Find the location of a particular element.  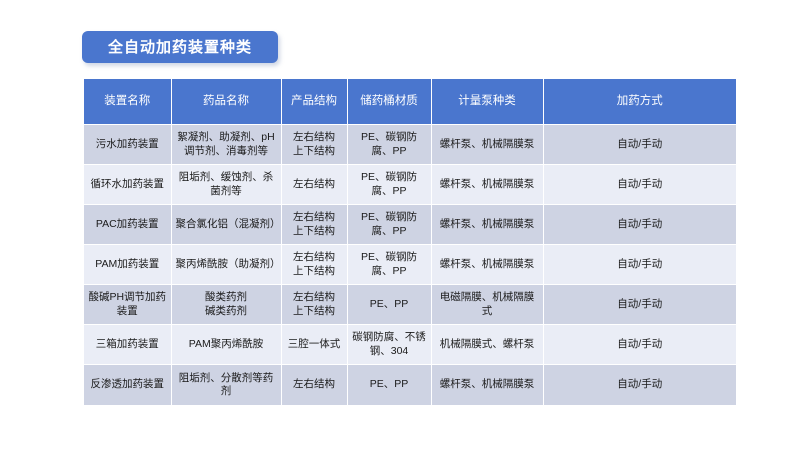

column-header-barrel: 储药桶材质 is located at coordinates (389, 102).